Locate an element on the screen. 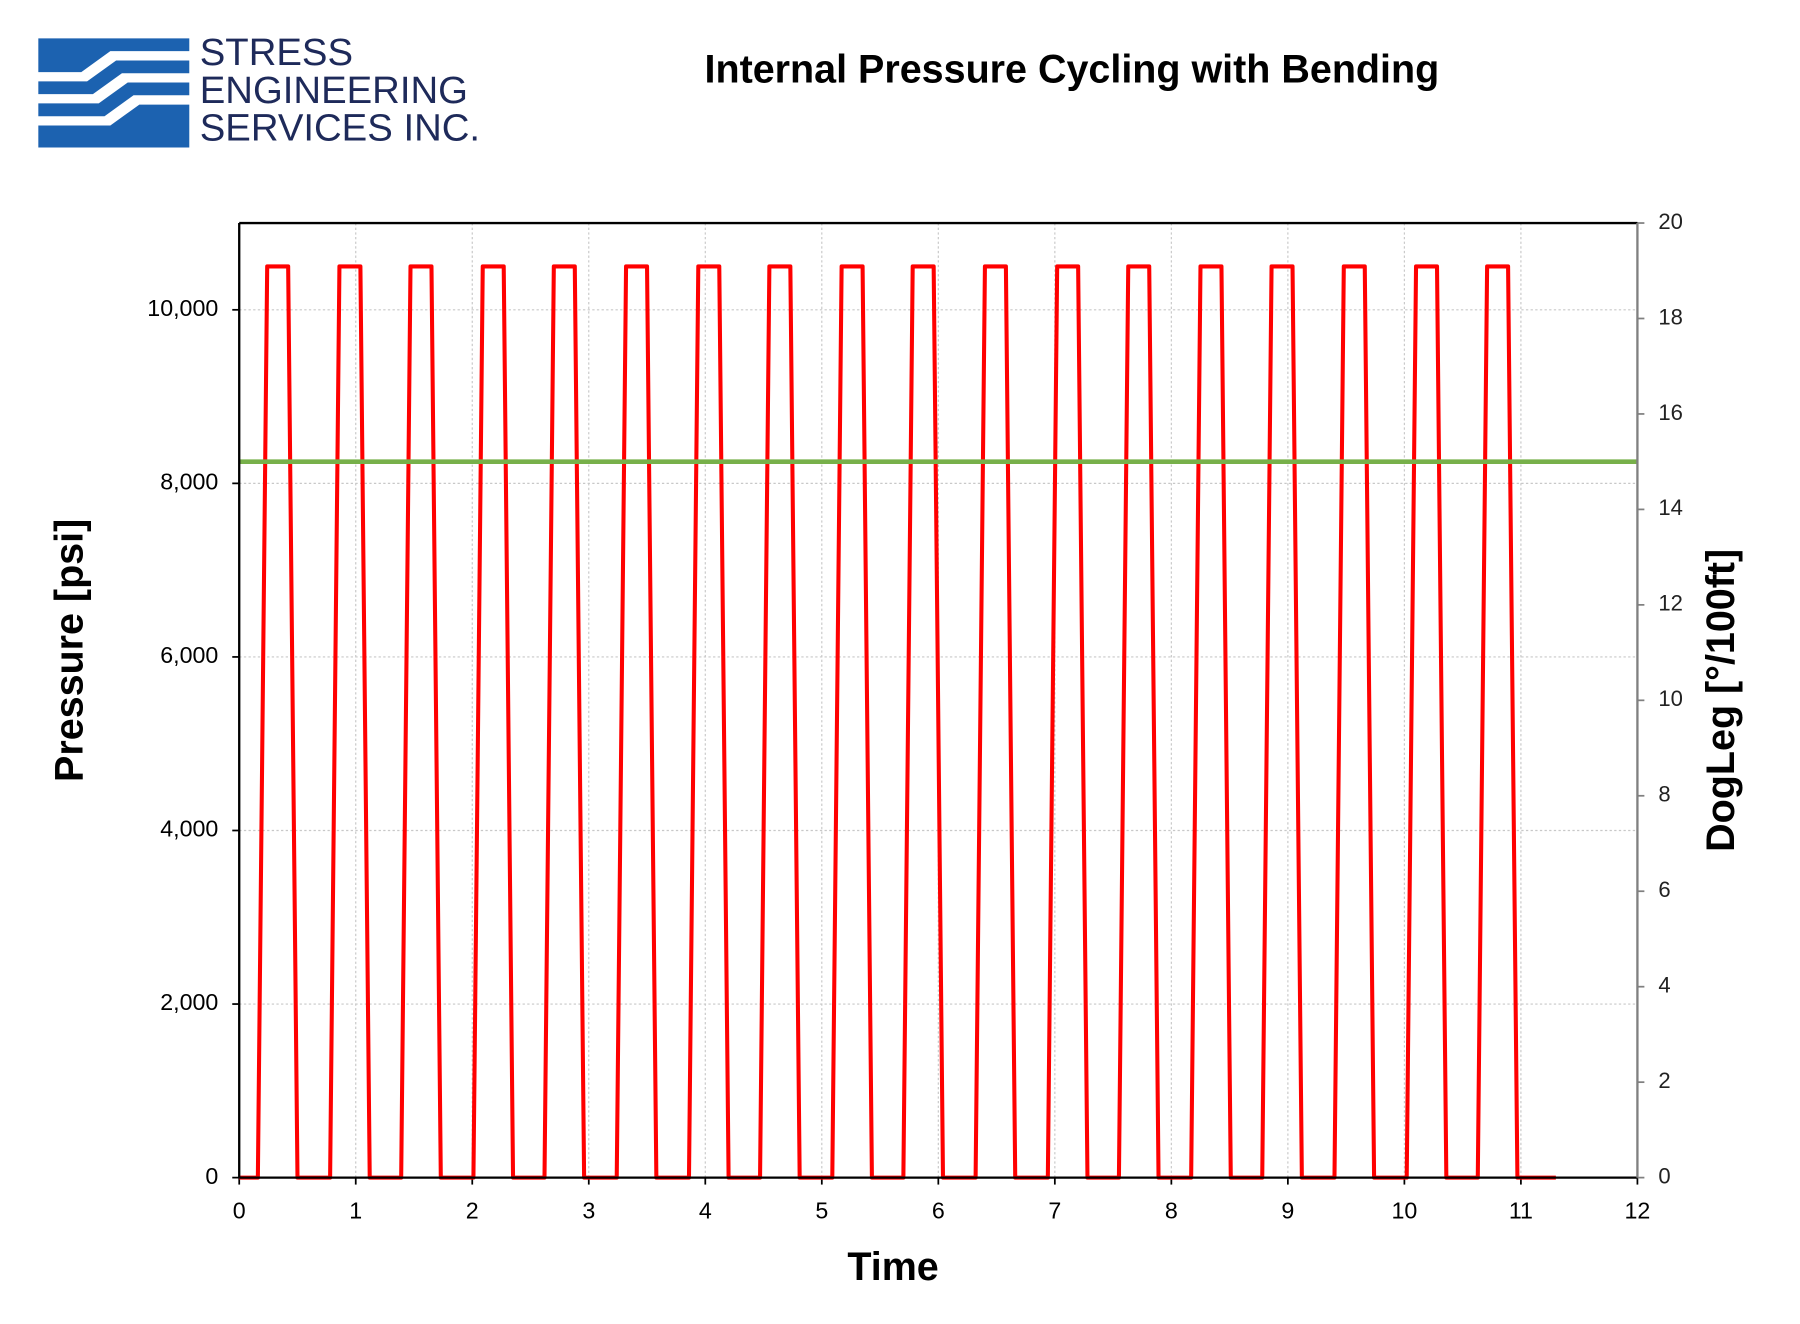 The width and height of the screenshot is (1800, 1324). x-tick-label: 1 is located at coordinates (355, 1211).